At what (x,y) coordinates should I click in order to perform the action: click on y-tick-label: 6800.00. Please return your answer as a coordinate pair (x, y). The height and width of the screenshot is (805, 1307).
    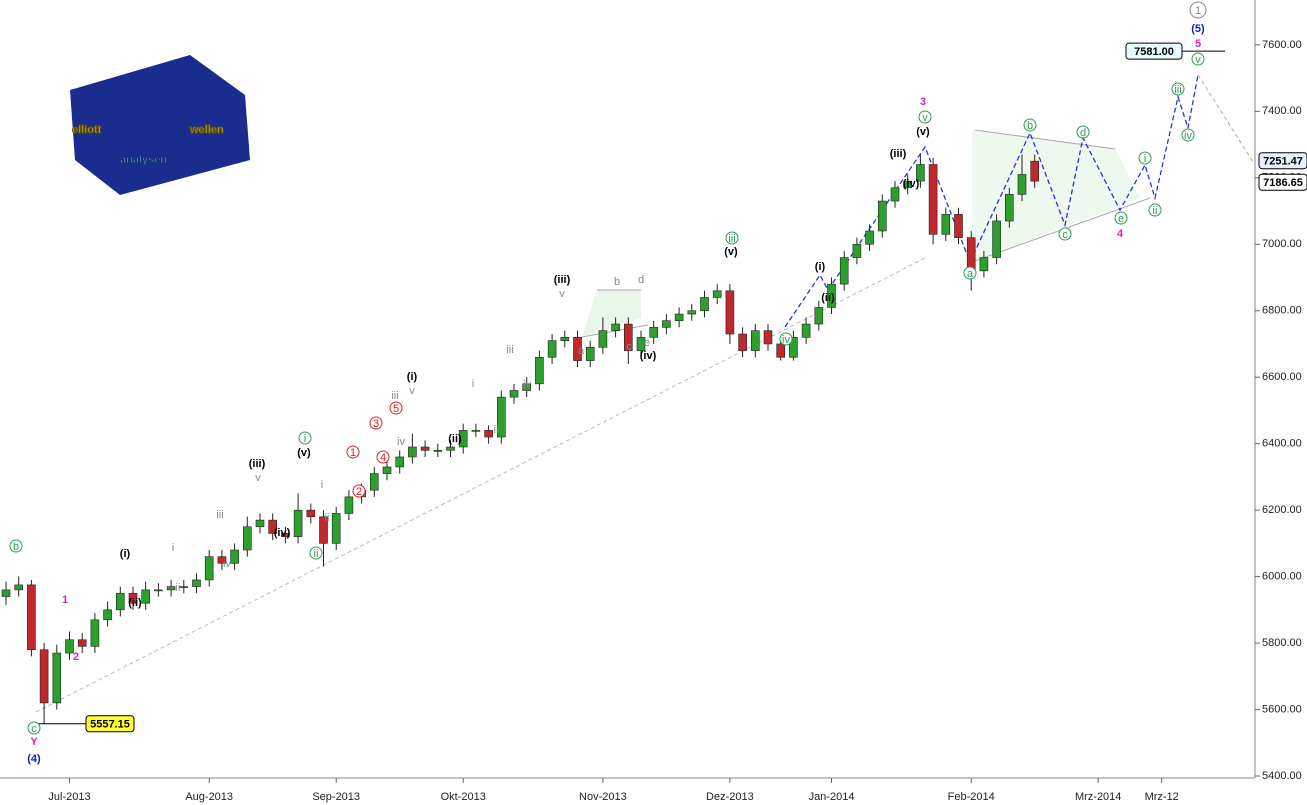
    Looking at the image, I should click on (1282, 311).